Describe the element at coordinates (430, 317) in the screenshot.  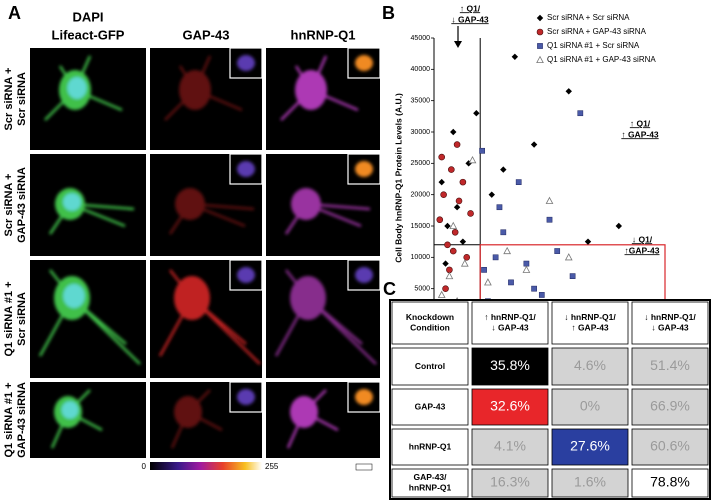
I see `table-text: Knockdown` at that location.